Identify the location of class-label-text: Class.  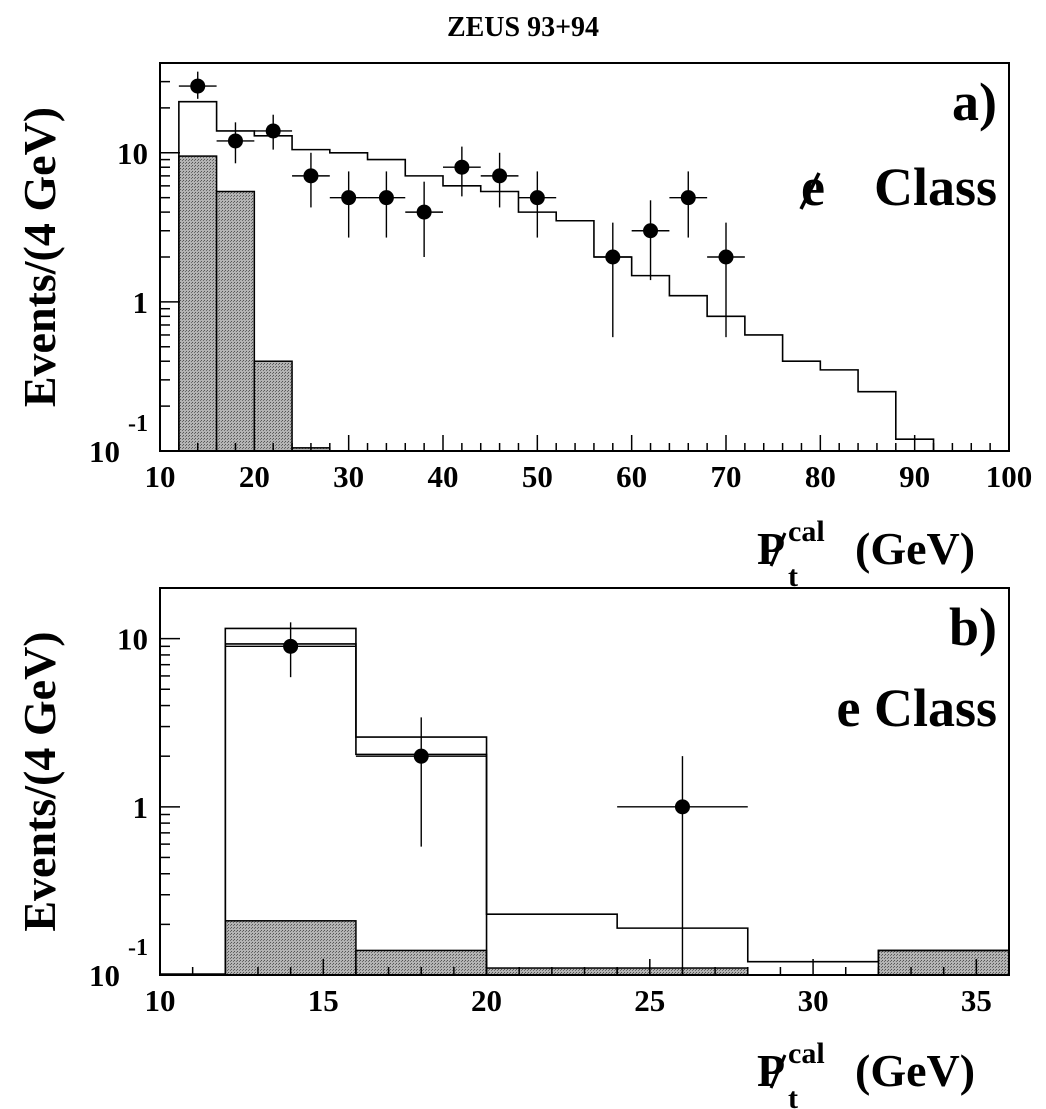
(935, 187).